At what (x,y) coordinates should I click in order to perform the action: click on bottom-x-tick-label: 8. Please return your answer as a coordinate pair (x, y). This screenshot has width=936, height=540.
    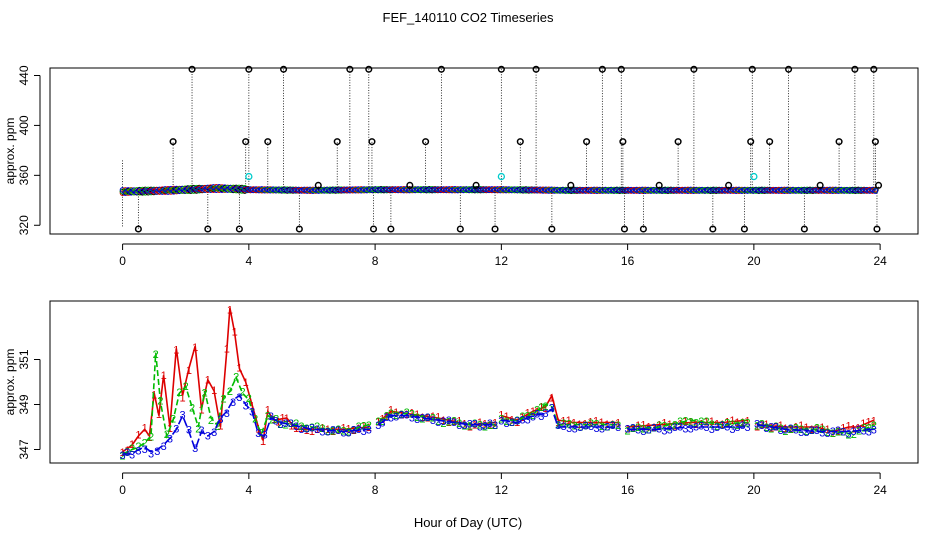
    Looking at the image, I should click on (375, 490).